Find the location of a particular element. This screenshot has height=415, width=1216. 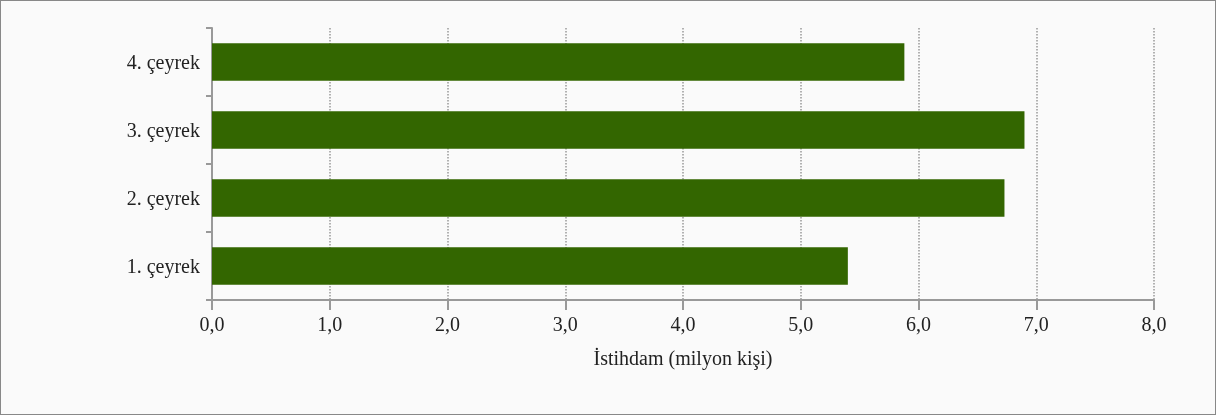

x-tick-label: 2,0 is located at coordinates (447, 324).